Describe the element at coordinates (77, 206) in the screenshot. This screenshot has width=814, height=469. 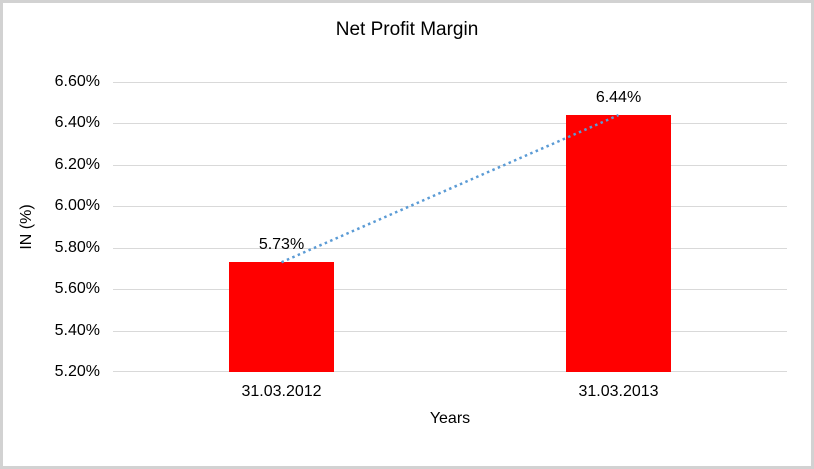
I see `y-axis-tick-label: 6.00%` at that location.